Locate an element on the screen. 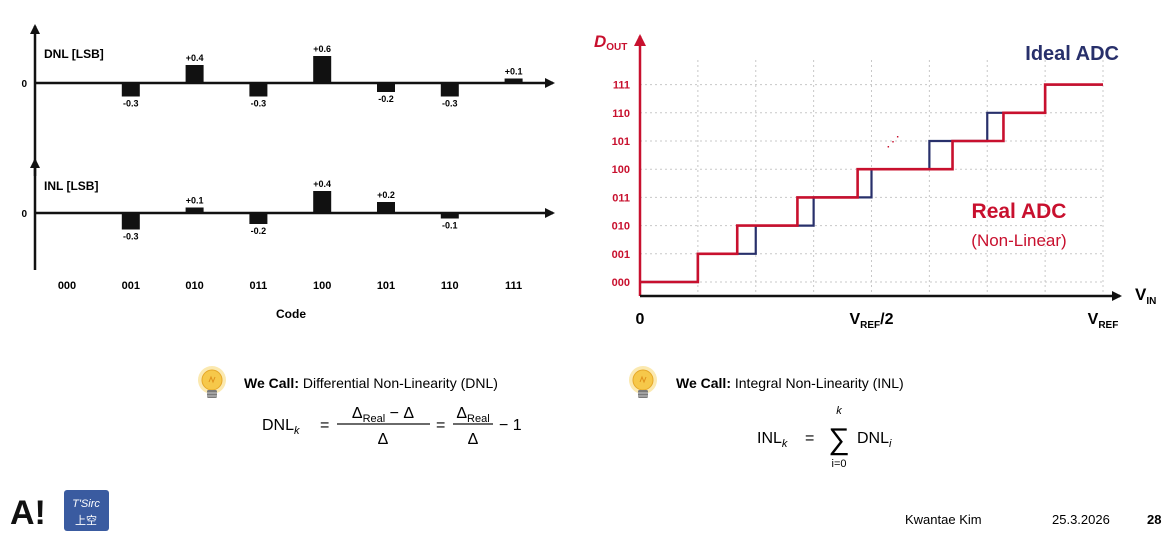 Image resolution: width=1175 pixels, height=544 pixels. dnl-value-label: -0.2 is located at coordinates (386, 99).